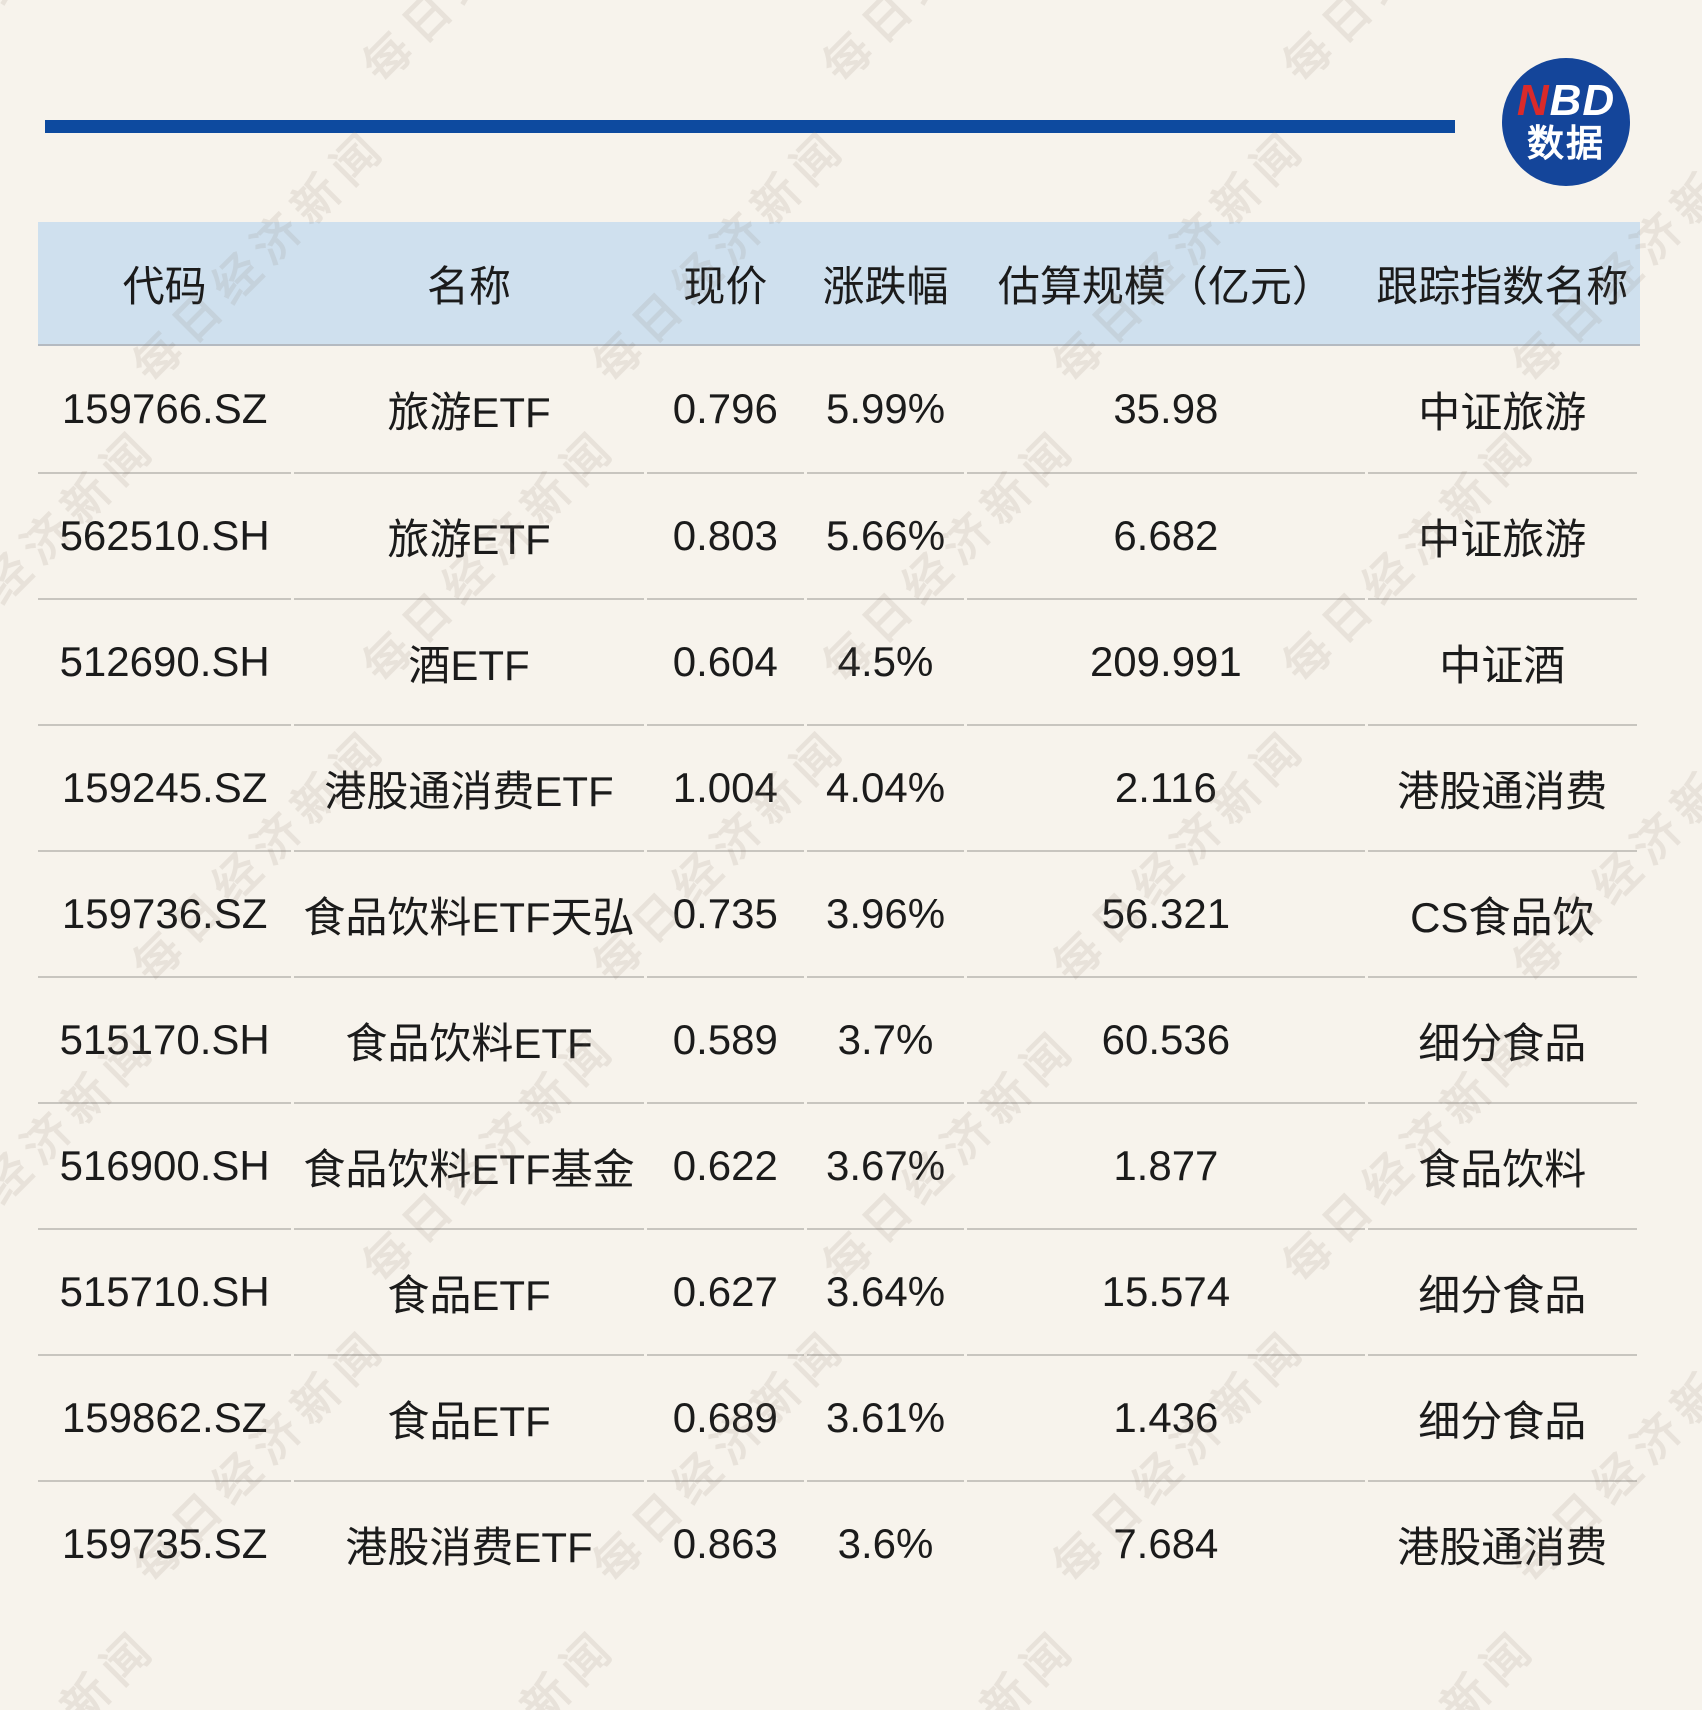 The width and height of the screenshot is (1702, 1710). What do you see at coordinates (885, 661) in the screenshot?
I see `cell-change: 4.5%` at bounding box center [885, 661].